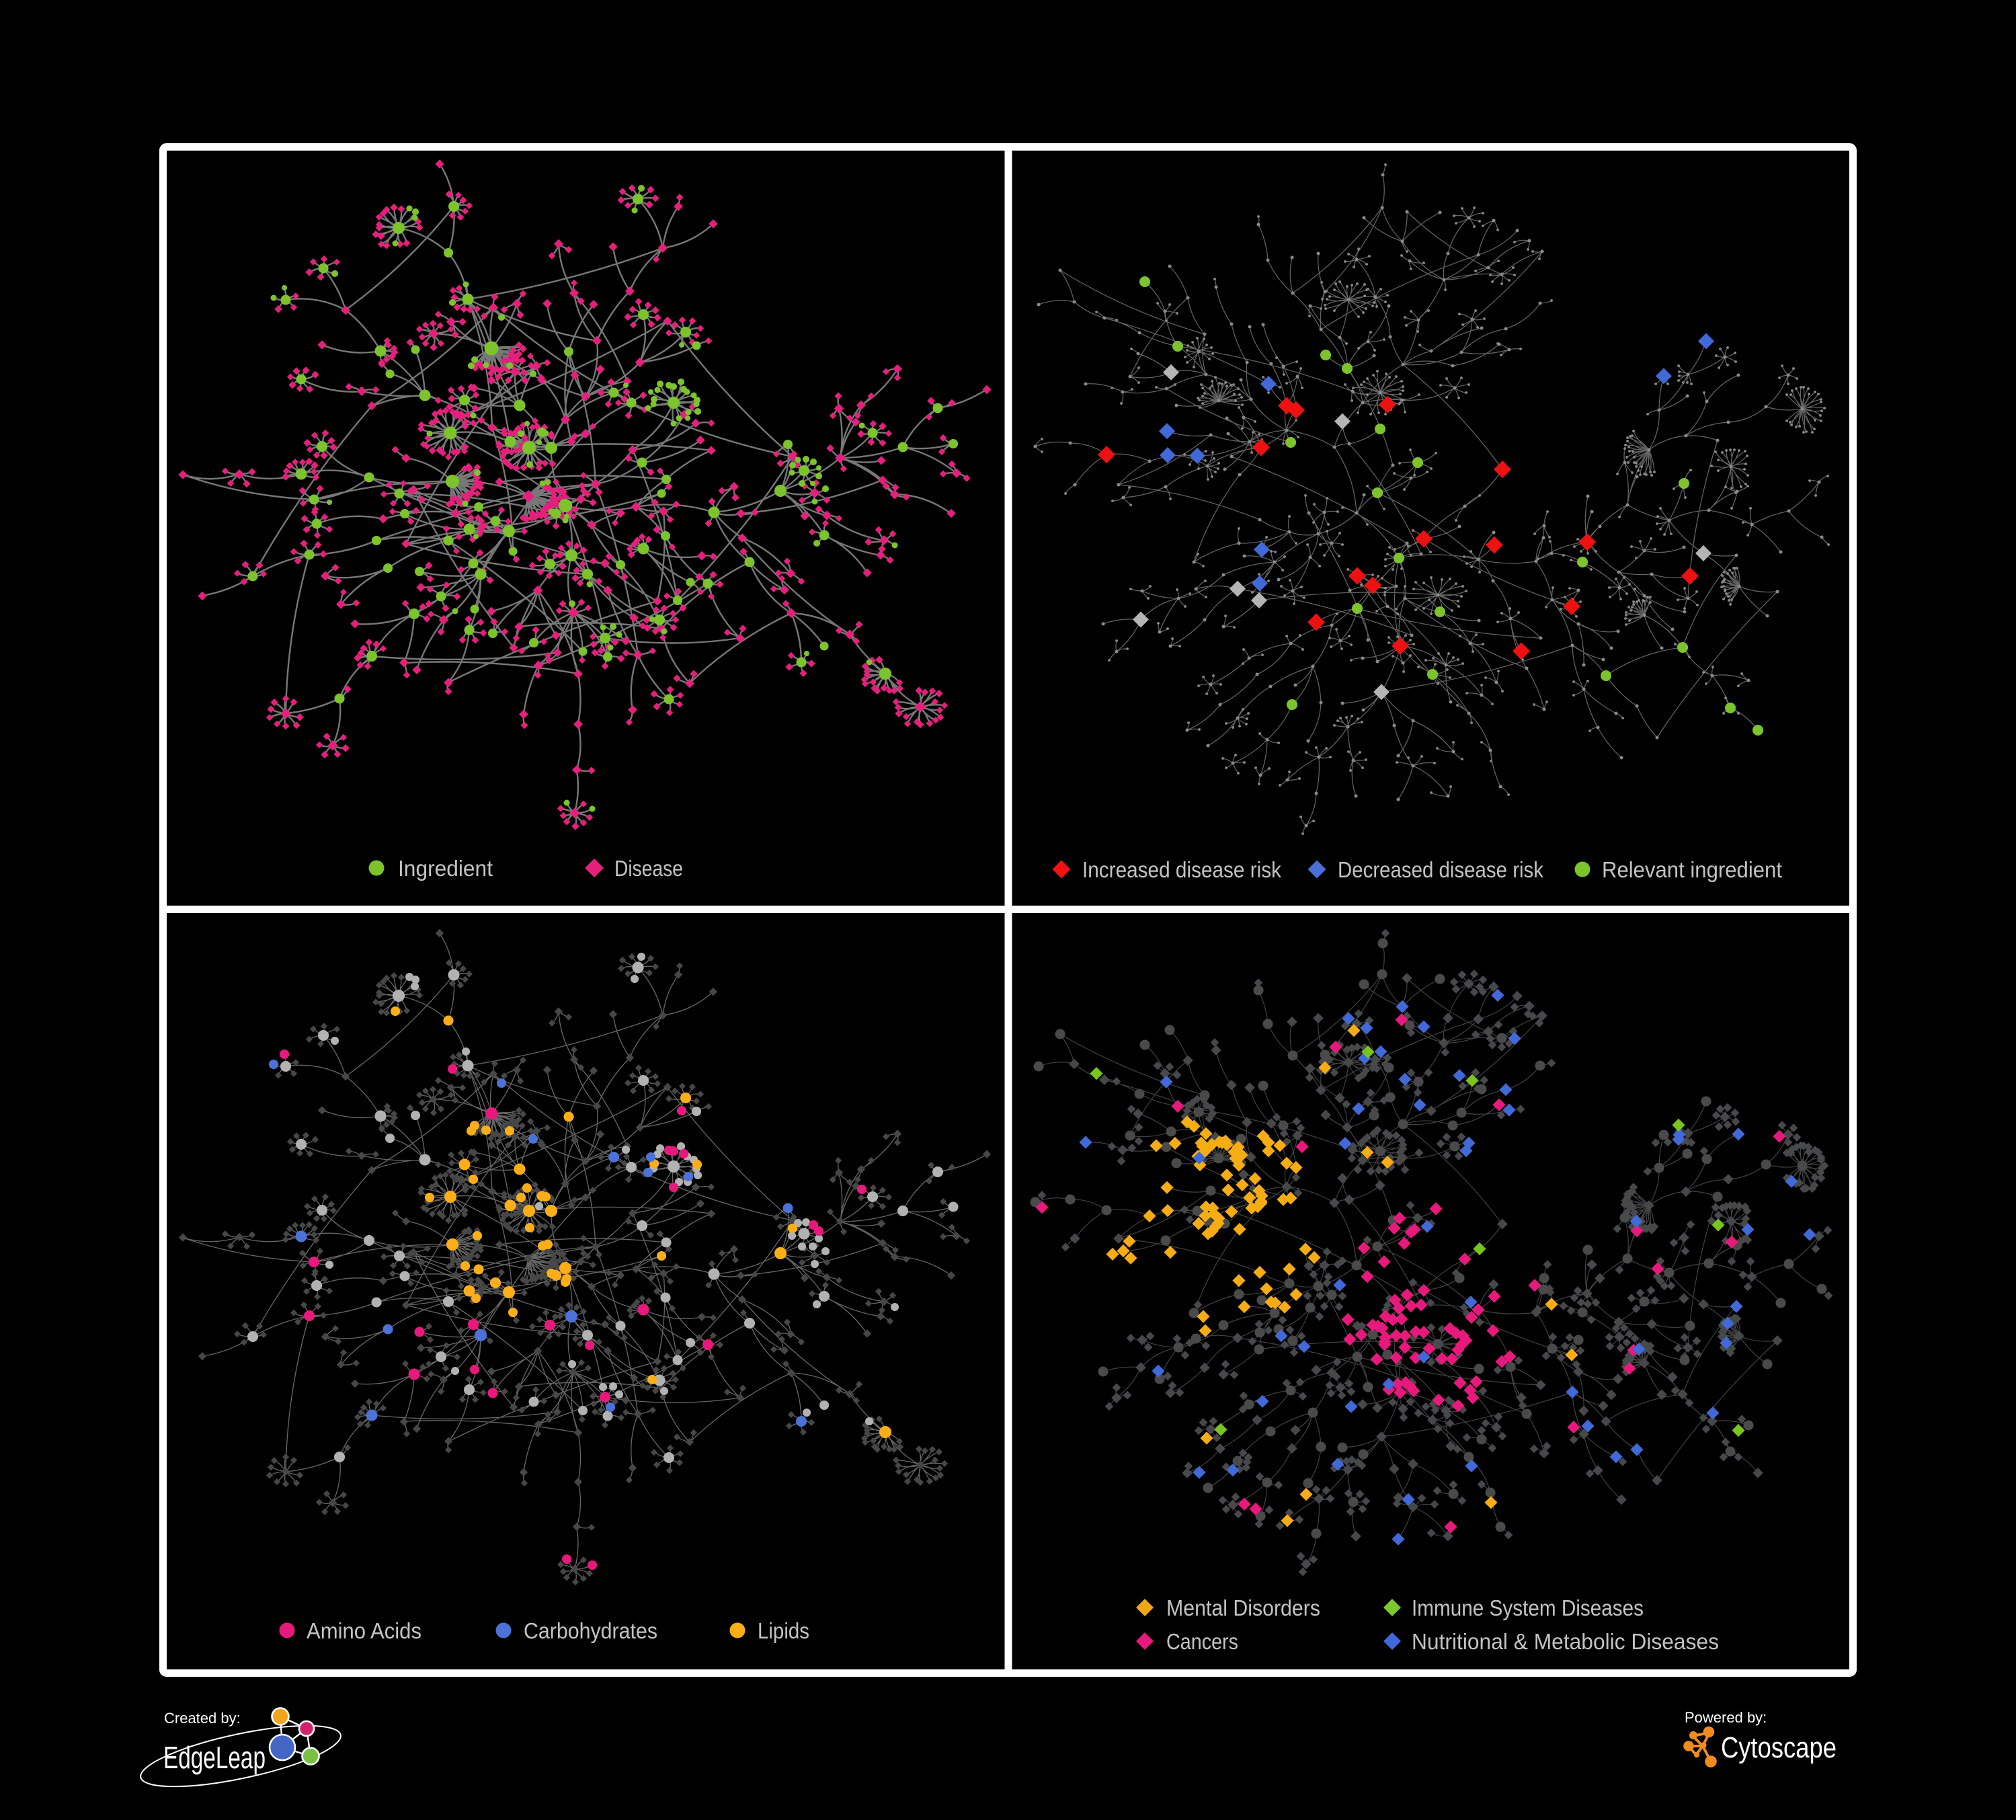 This screenshot has height=1820, width=2016. What do you see at coordinates (1565, 1641) in the screenshot?
I see `svg-text:Nutritional & Metabolic Diseas: Nutritional & Metabolic Diseases` at bounding box center [1565, 1641].